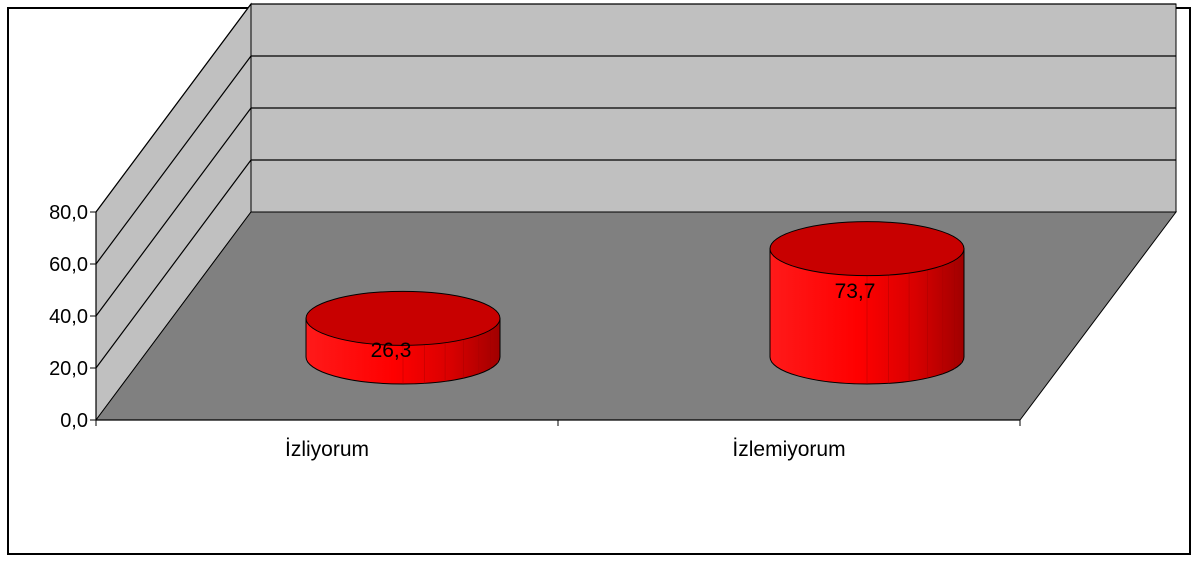 The width and height of the screenshot is (1200, 563). Describe the element at coordinates (68, 213) in the screenshot. I see `y-tick-label: 80,0` at that location.